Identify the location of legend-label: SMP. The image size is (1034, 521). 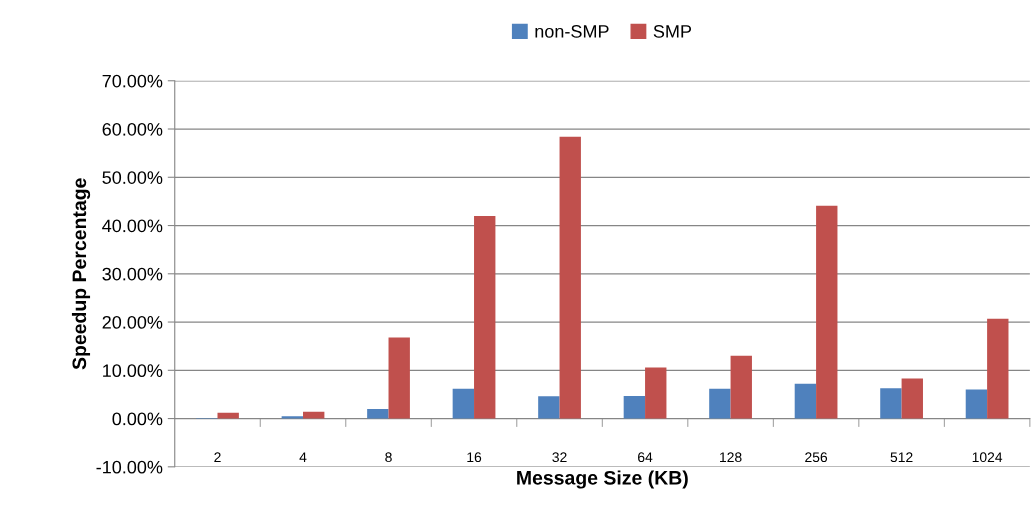
(672, 31).